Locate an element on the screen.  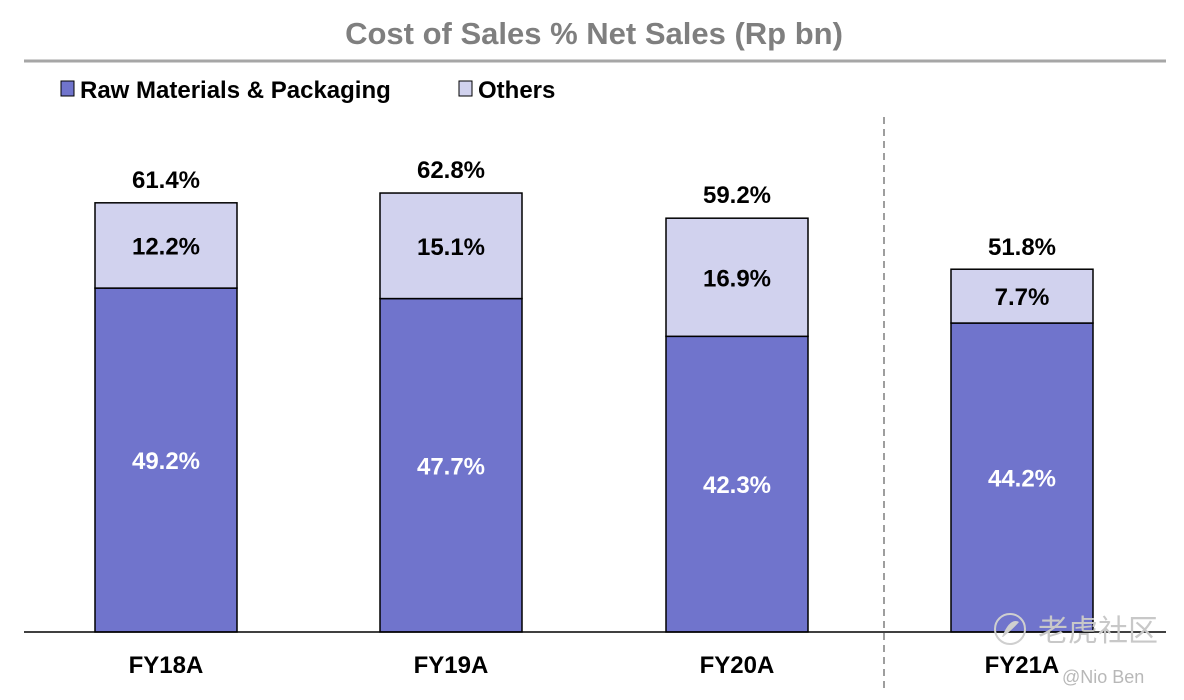
watermark-author: @Nio Ben is located at coordinates (1103, 677).